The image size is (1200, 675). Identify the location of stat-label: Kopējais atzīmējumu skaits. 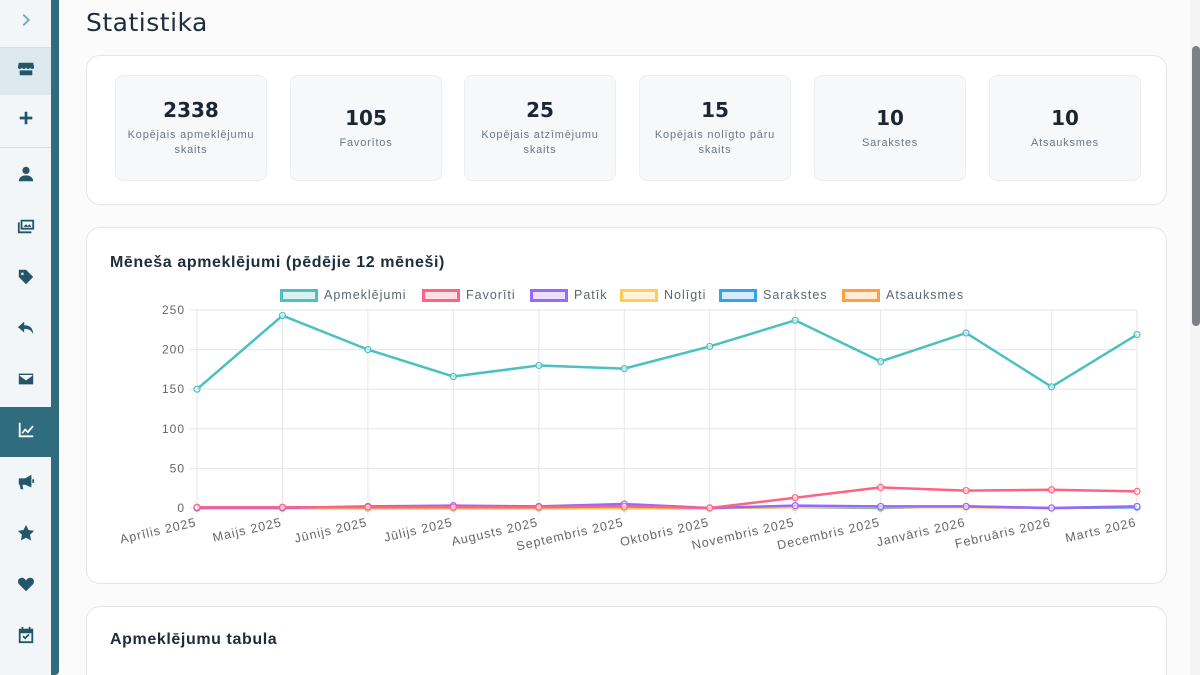
(540, 142).